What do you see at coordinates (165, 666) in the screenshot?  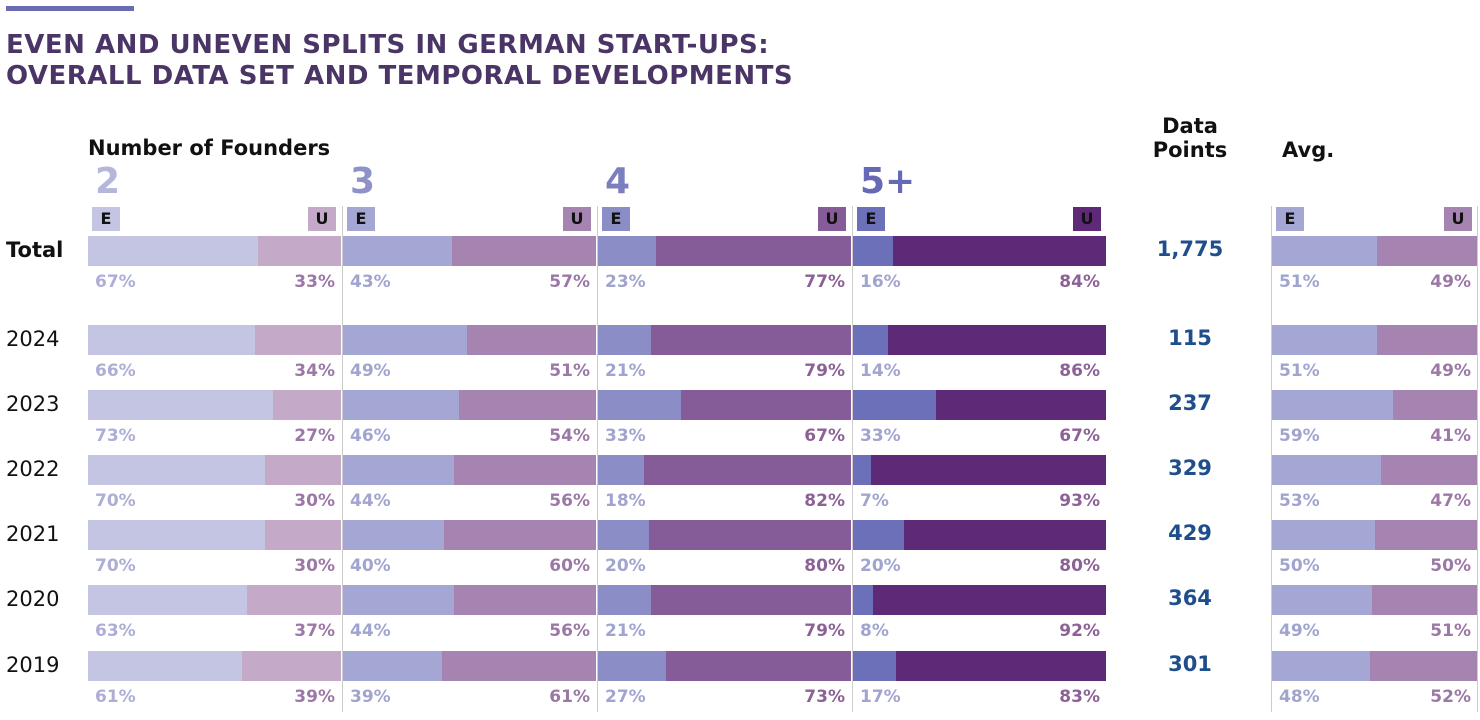 I see `row-2019-g2-even-bar` at bounding box center [165, 666].